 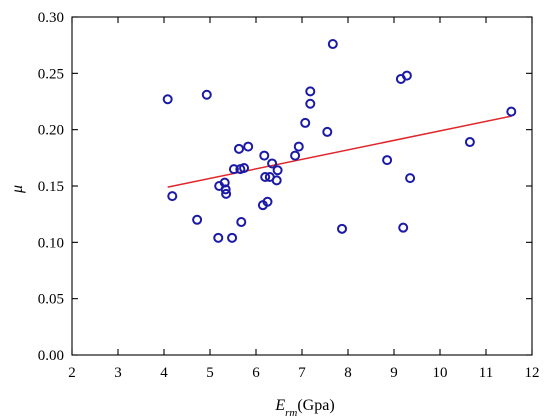 I want to click on x-axis-title-symbol: E, so click(x=279, y=405).